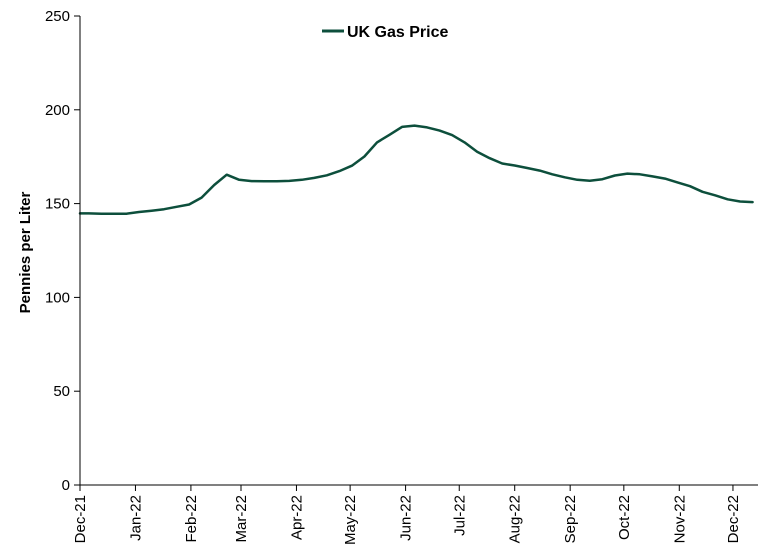 The width and height of the screenshot is (770, 559). What do you see at coordinates (61, 391) in the screenshot?
I see `y-tick-label: 50` at bounding box center [61, 391].